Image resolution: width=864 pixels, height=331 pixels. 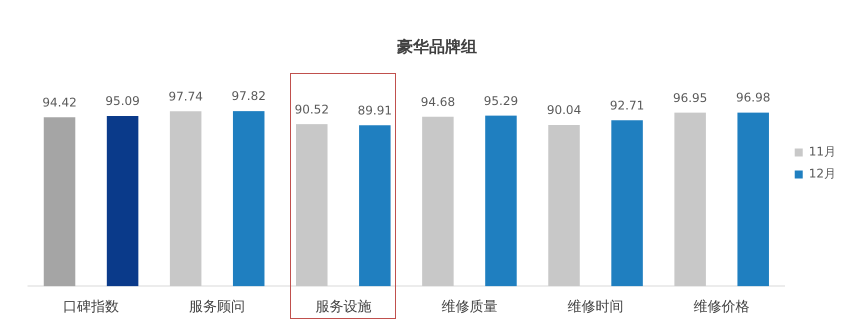 What do you see at coordinates (217, 307) in the screenshot?
I see `x-tick-label: 服务顾问` at bounding box center [217, 307].